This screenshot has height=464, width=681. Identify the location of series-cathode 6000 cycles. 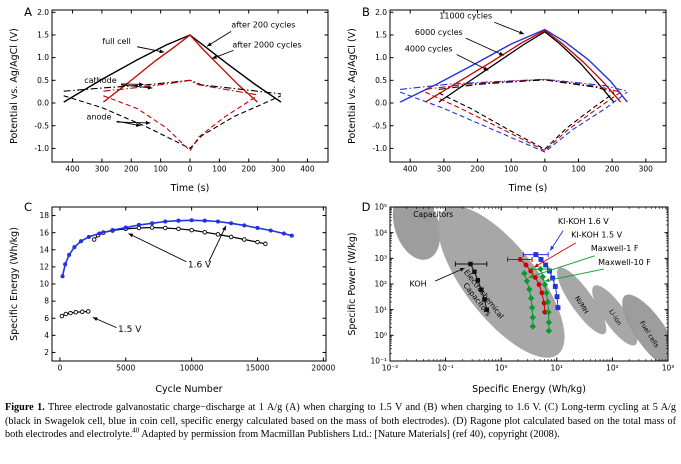
(523, 85).